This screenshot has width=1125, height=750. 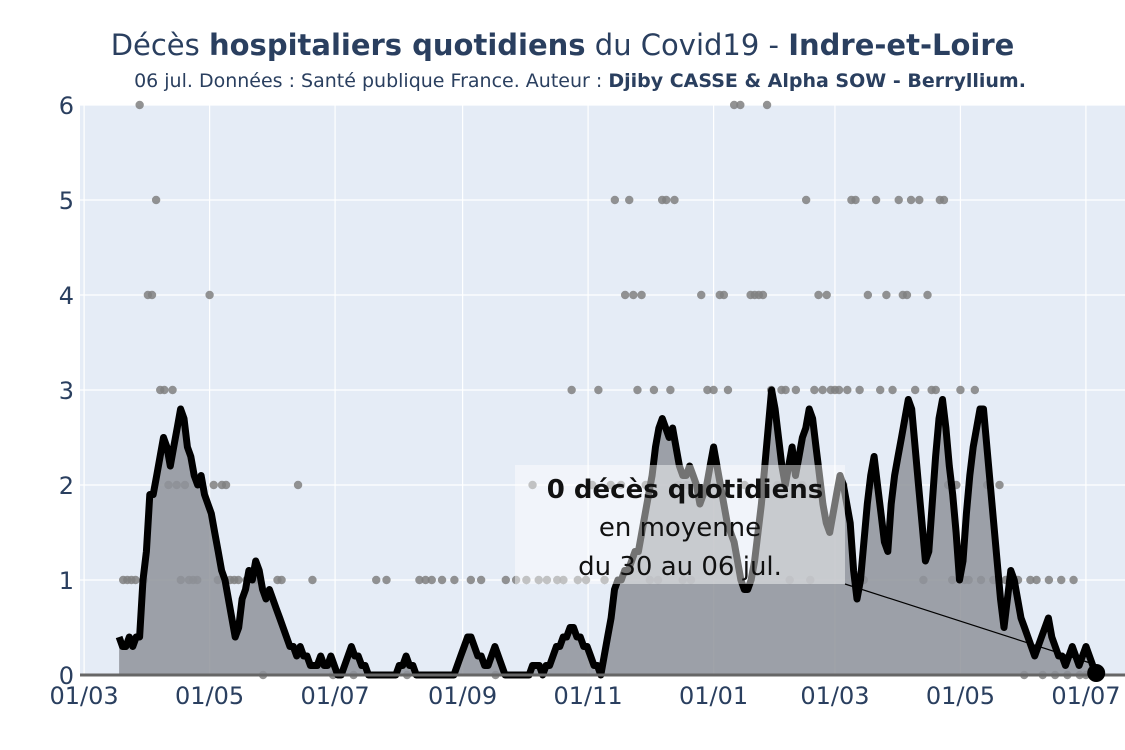 I want to click on y-tick-label-0: 0, so click(x=66, y=676).